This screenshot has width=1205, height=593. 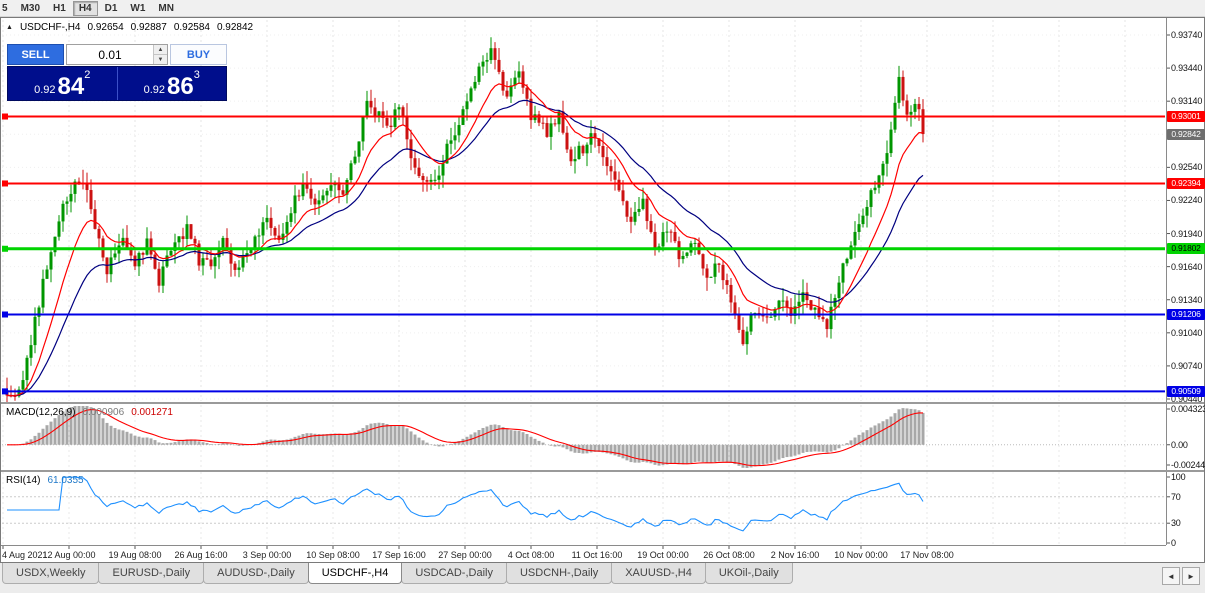 I want to click on time-axis-label: 3 Sep 00:00, so click(x=267, y=555).